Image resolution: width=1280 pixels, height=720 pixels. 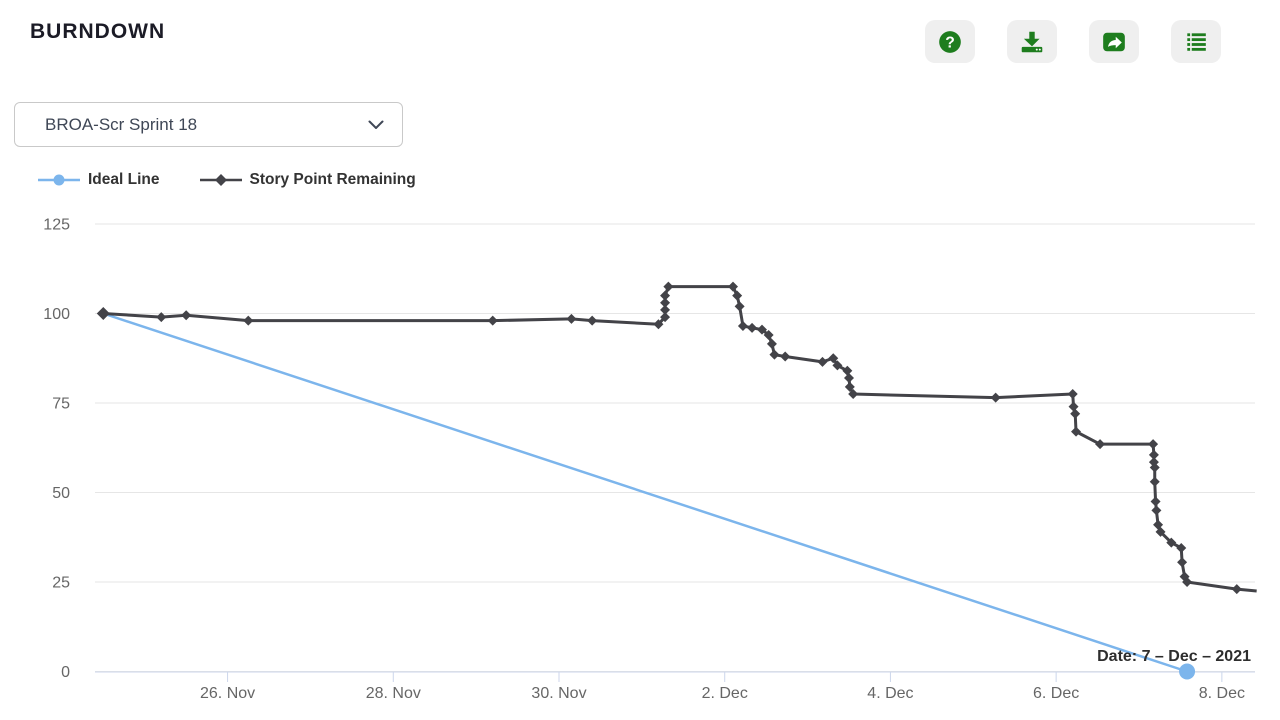 I want to click on list-button, so click(x=1196, y=41).